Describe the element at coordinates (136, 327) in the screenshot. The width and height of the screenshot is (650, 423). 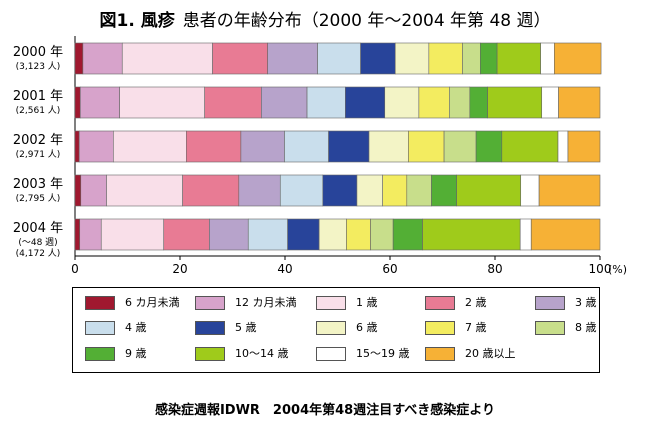
I see `legend-label: 4 歳` at that location.